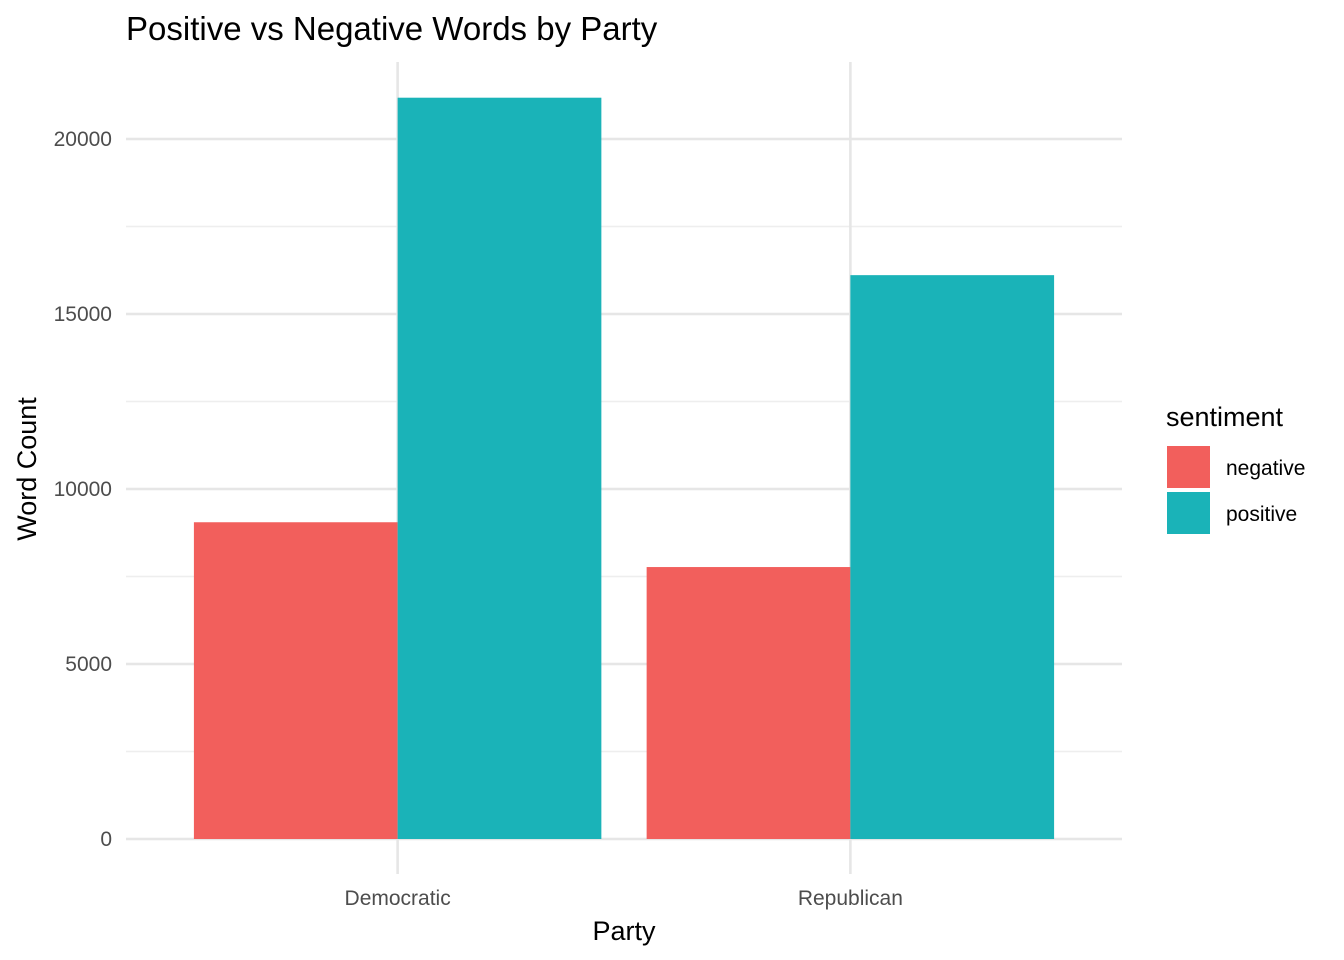 The height and width of the screenshot is (960, 1344). What do you see at coordinates (392, 28) in the screenshot?
I see `chart-title: Positive vs Negative Words by Party` at bounding box center [392, 28].